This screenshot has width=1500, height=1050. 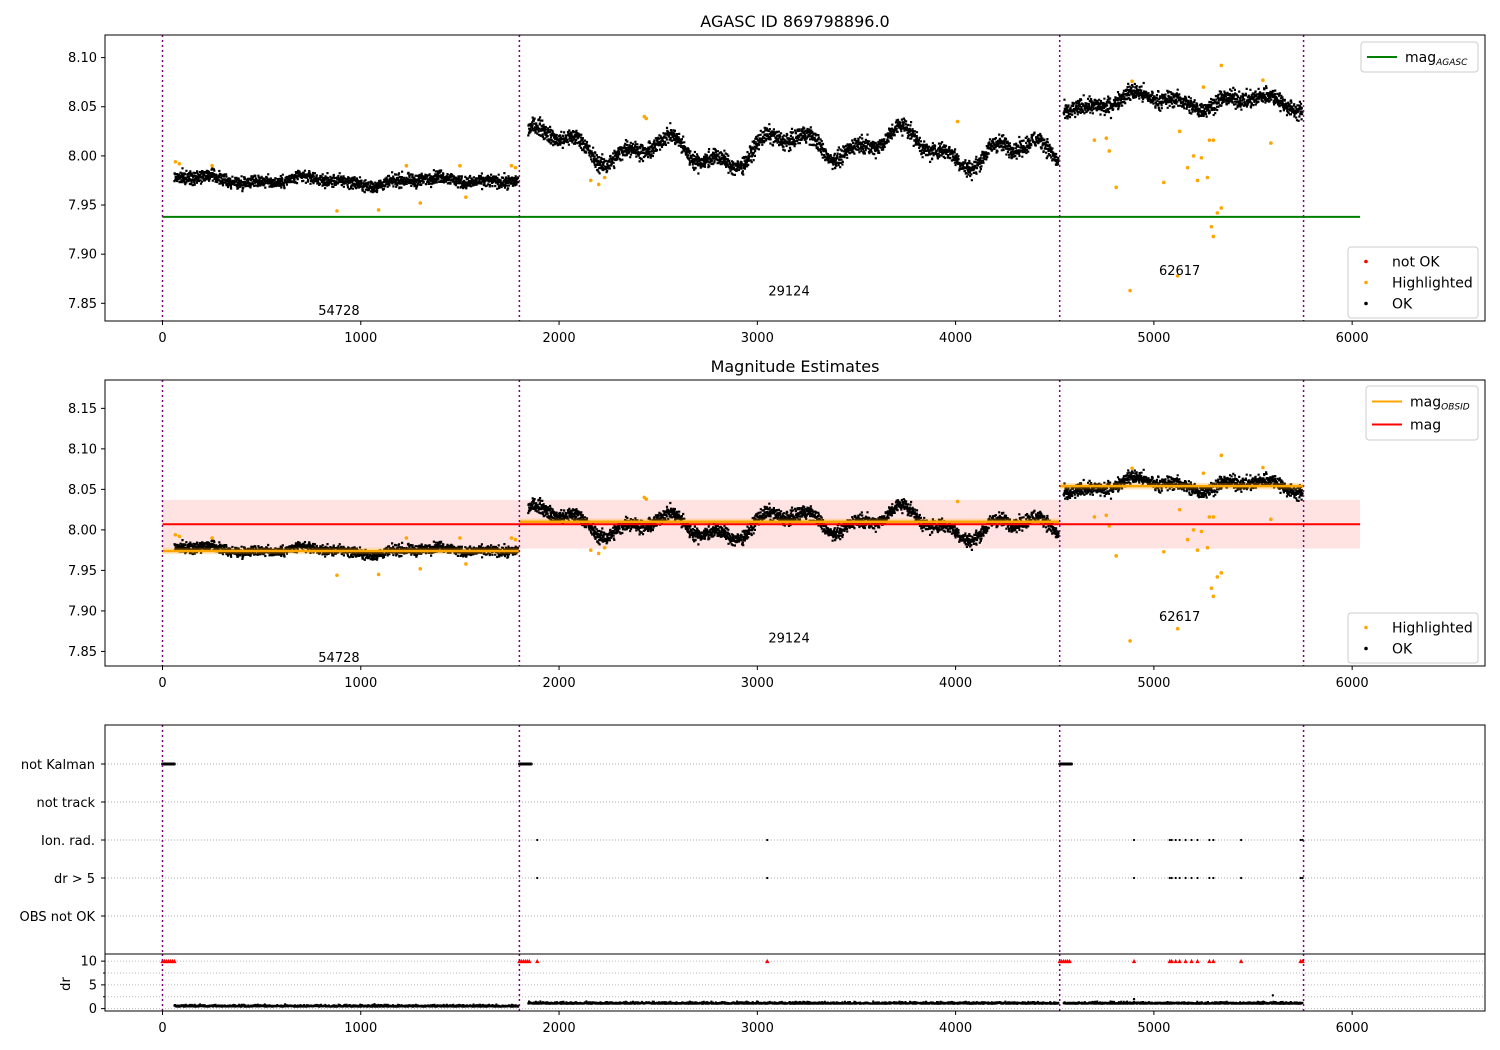 I want to click on x-tick-label: 4000, so click(x=955, y=683).